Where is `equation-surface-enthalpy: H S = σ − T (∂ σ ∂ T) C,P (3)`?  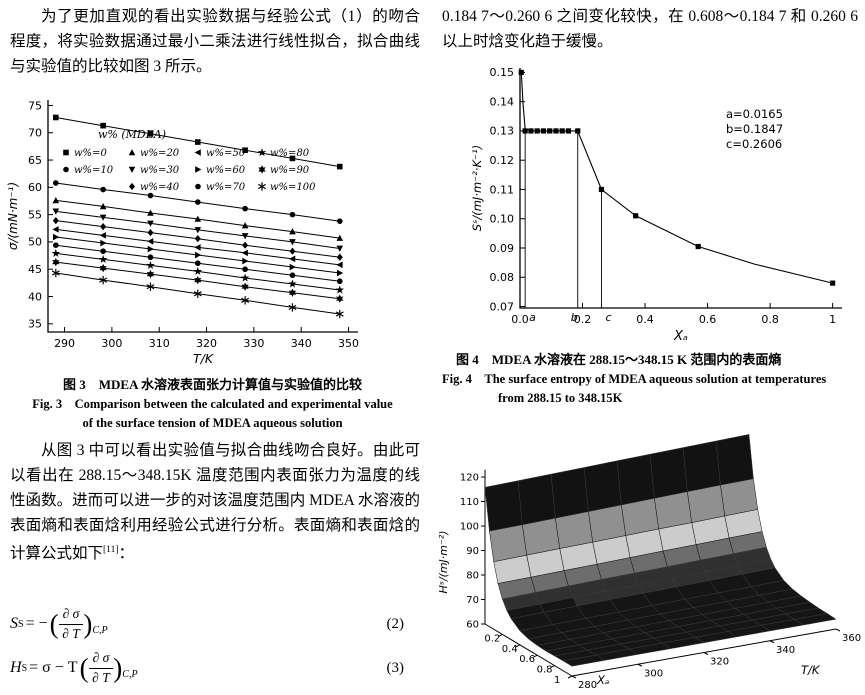 equation-surface-enthalpy: H S = σ − T (∂ σ ∂ T) C,P (3) is located at coordinates (207, 668).